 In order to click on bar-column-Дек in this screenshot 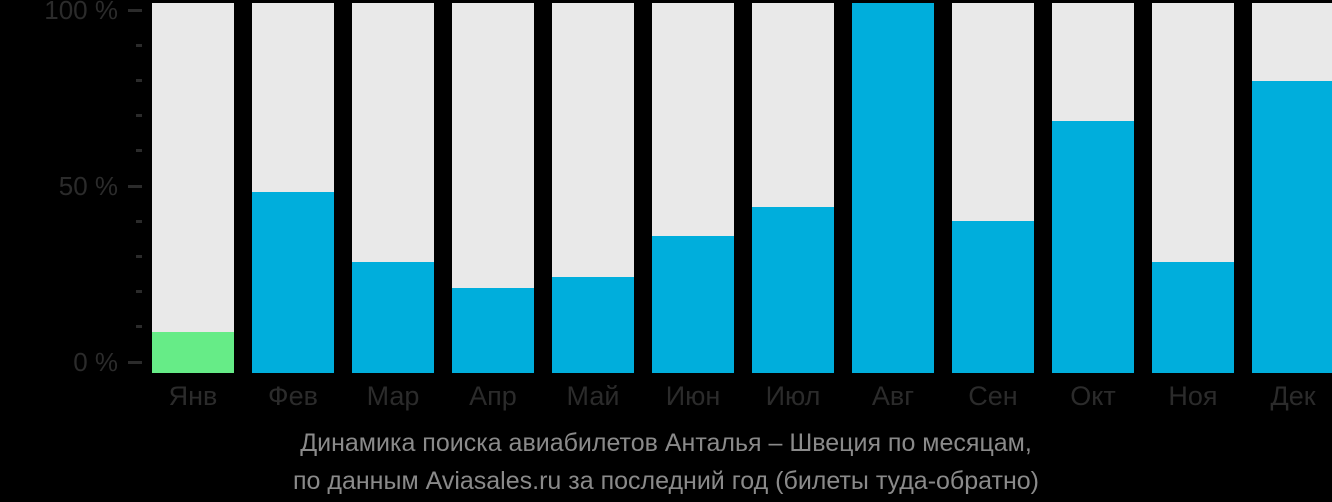, I will do `click(1292, 188)`.